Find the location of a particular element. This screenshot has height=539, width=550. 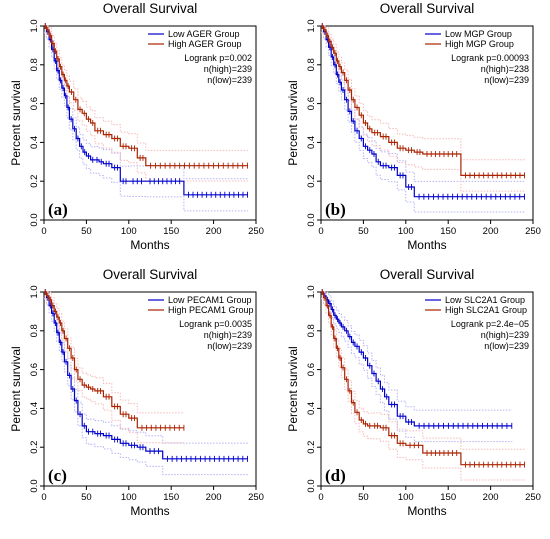

legend-entry: Low PECAM1 Group is located at coordinates (210, 300).